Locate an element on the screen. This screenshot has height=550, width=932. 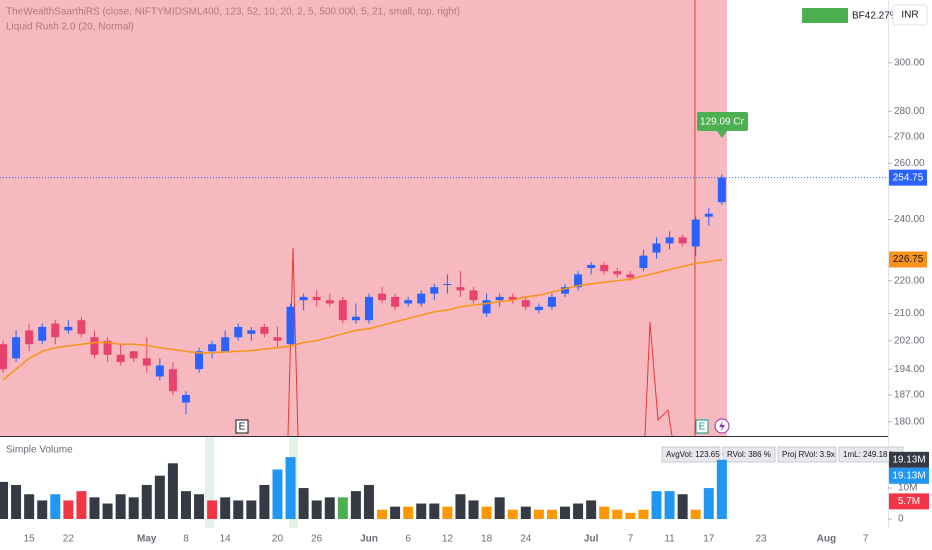
currency-box is located at coordinates (910, 15).